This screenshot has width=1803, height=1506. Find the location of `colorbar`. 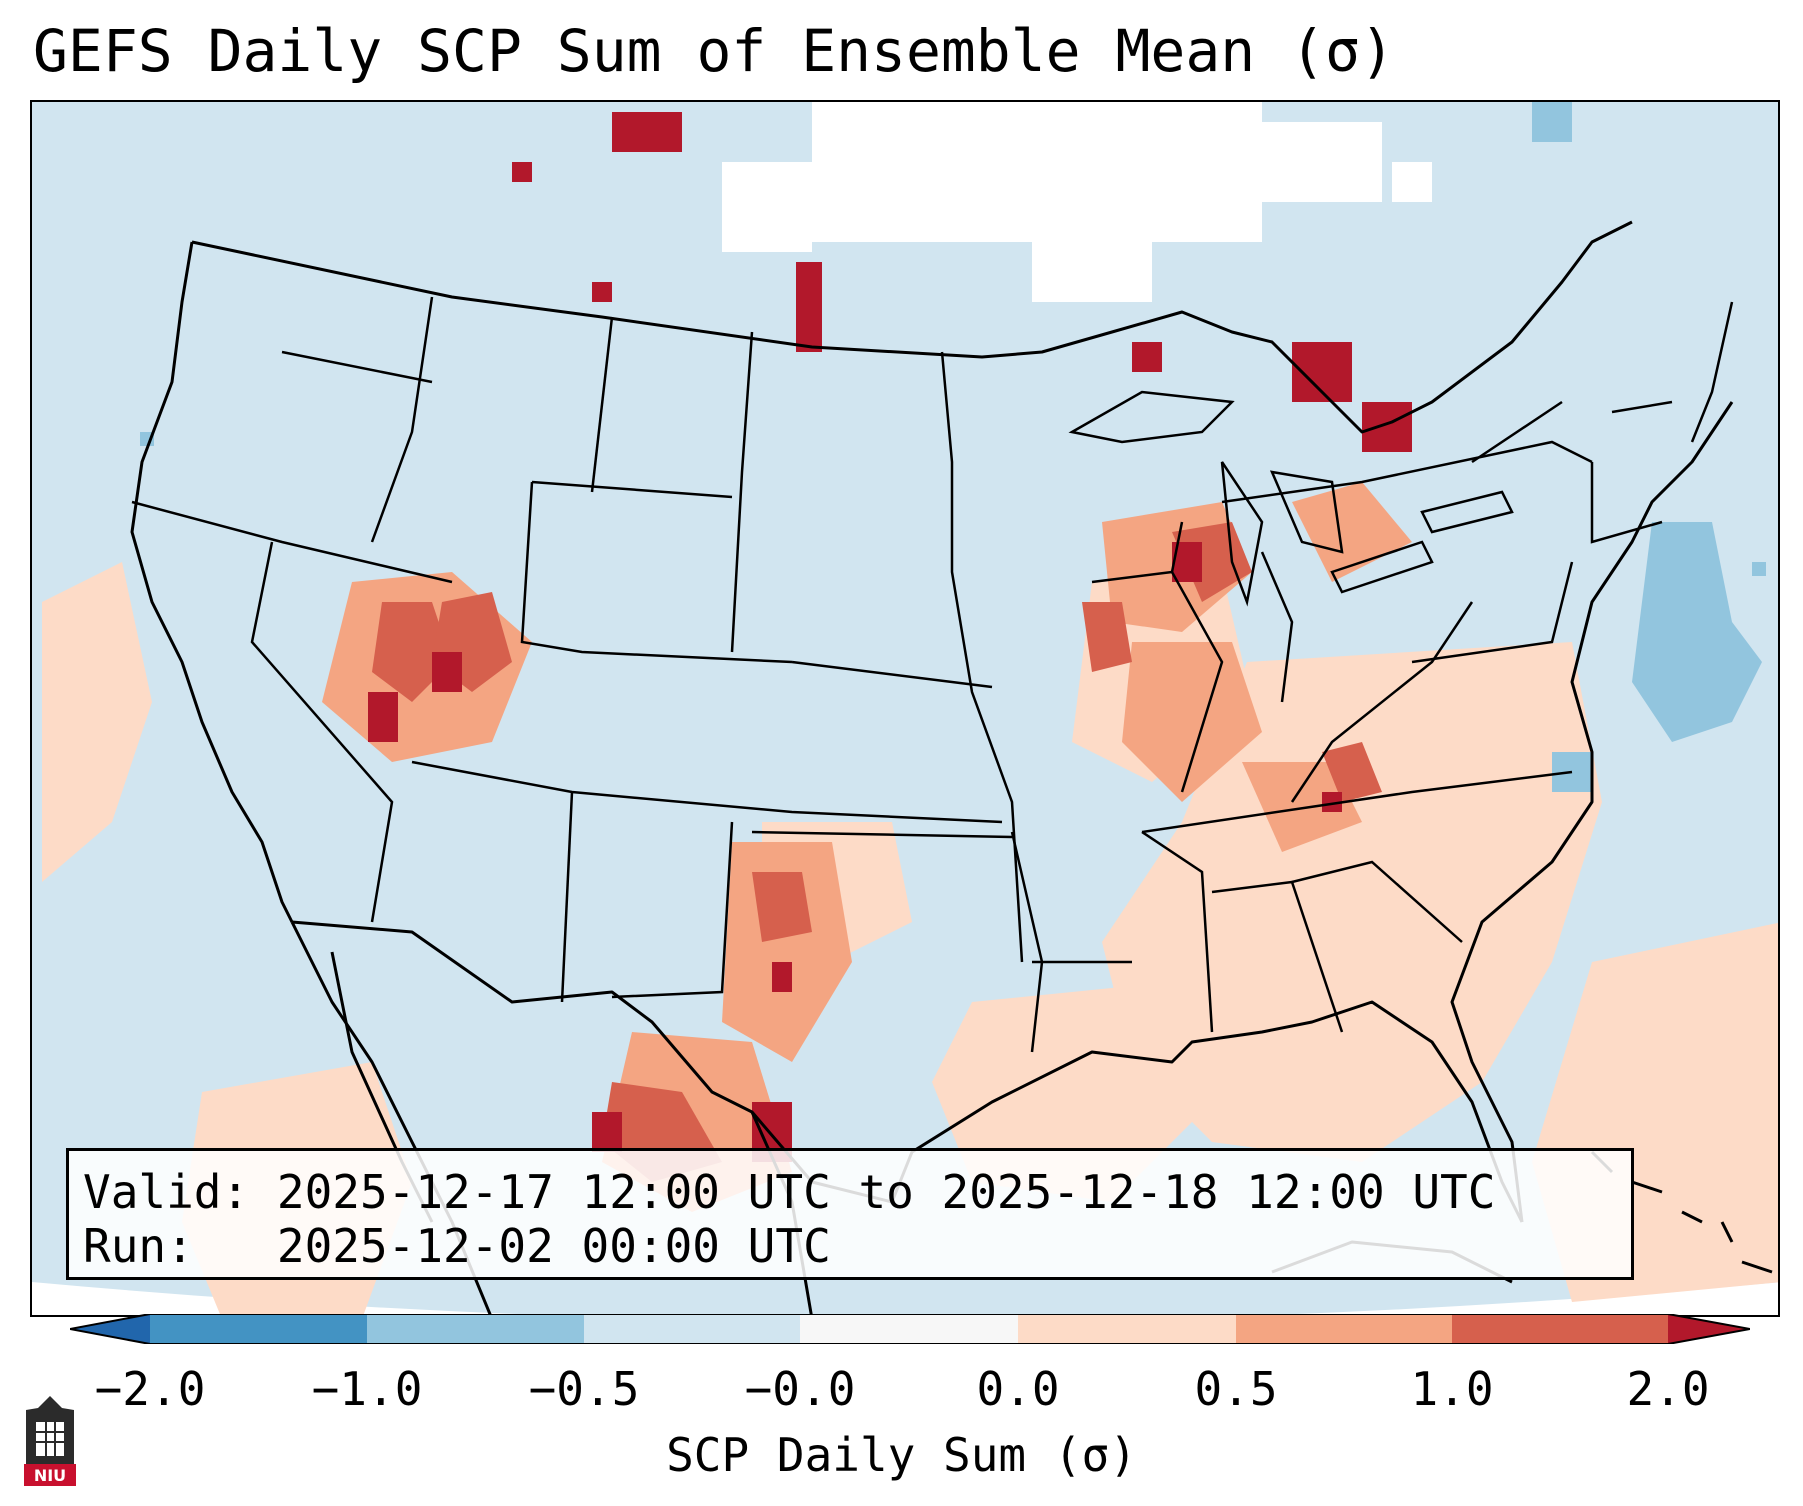

colorbar is located at coordinates (910, 1329).